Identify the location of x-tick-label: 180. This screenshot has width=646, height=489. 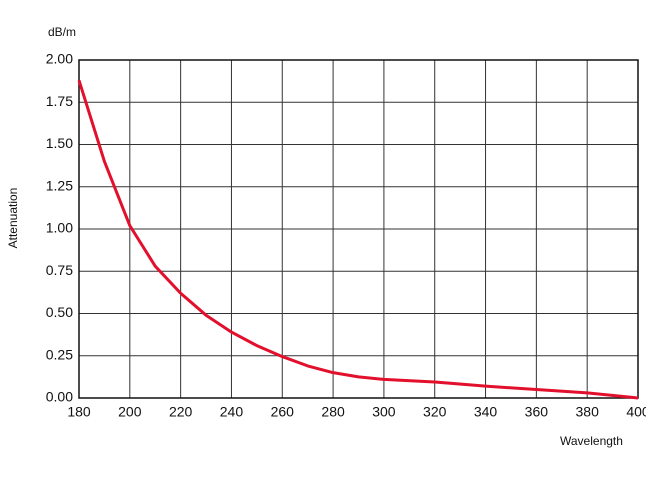
(79, 412).